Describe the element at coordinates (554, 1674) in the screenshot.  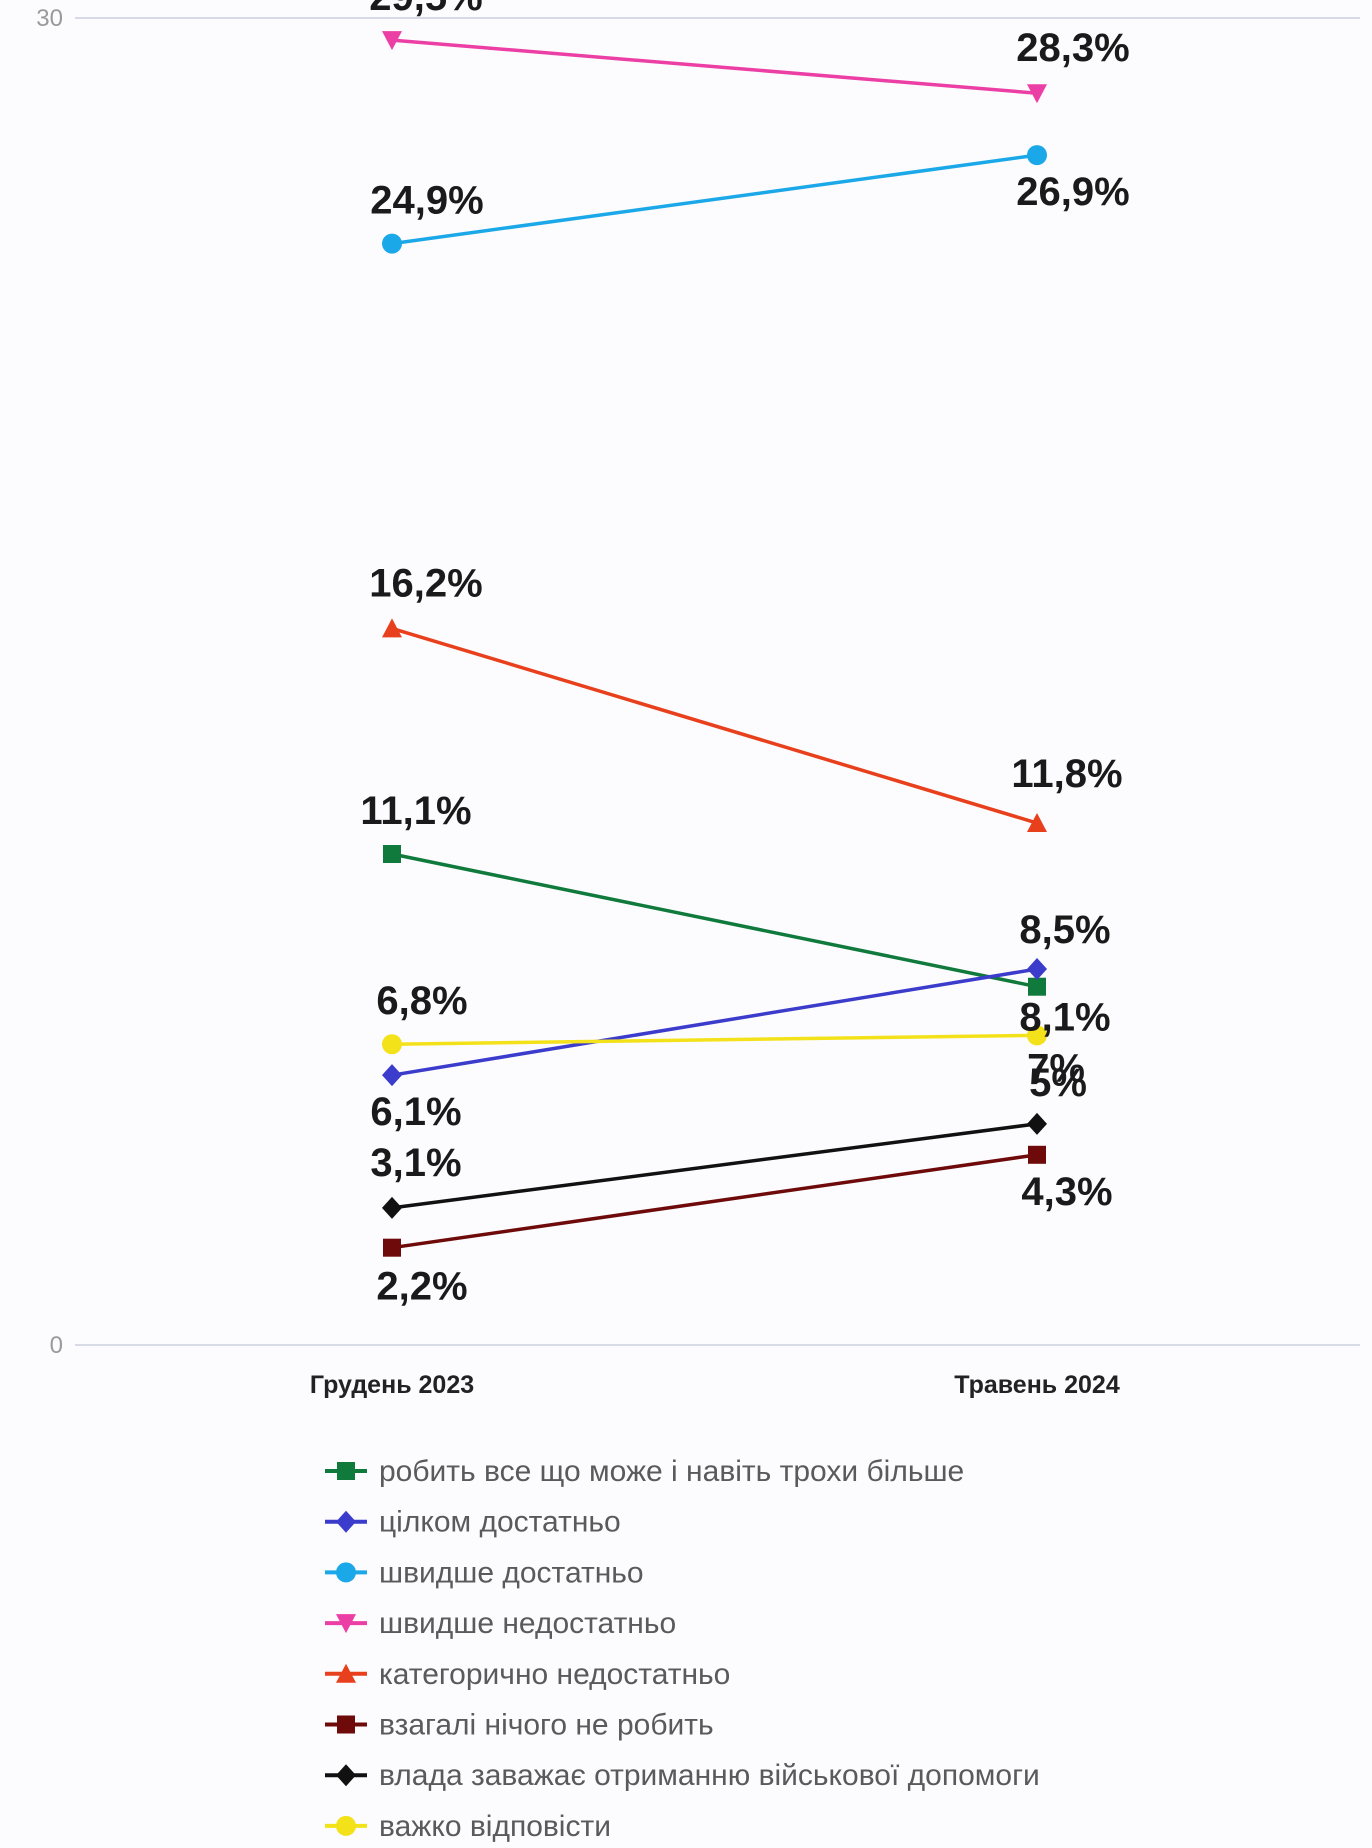
I see `legend-label: категорично недостатньо` at that location.